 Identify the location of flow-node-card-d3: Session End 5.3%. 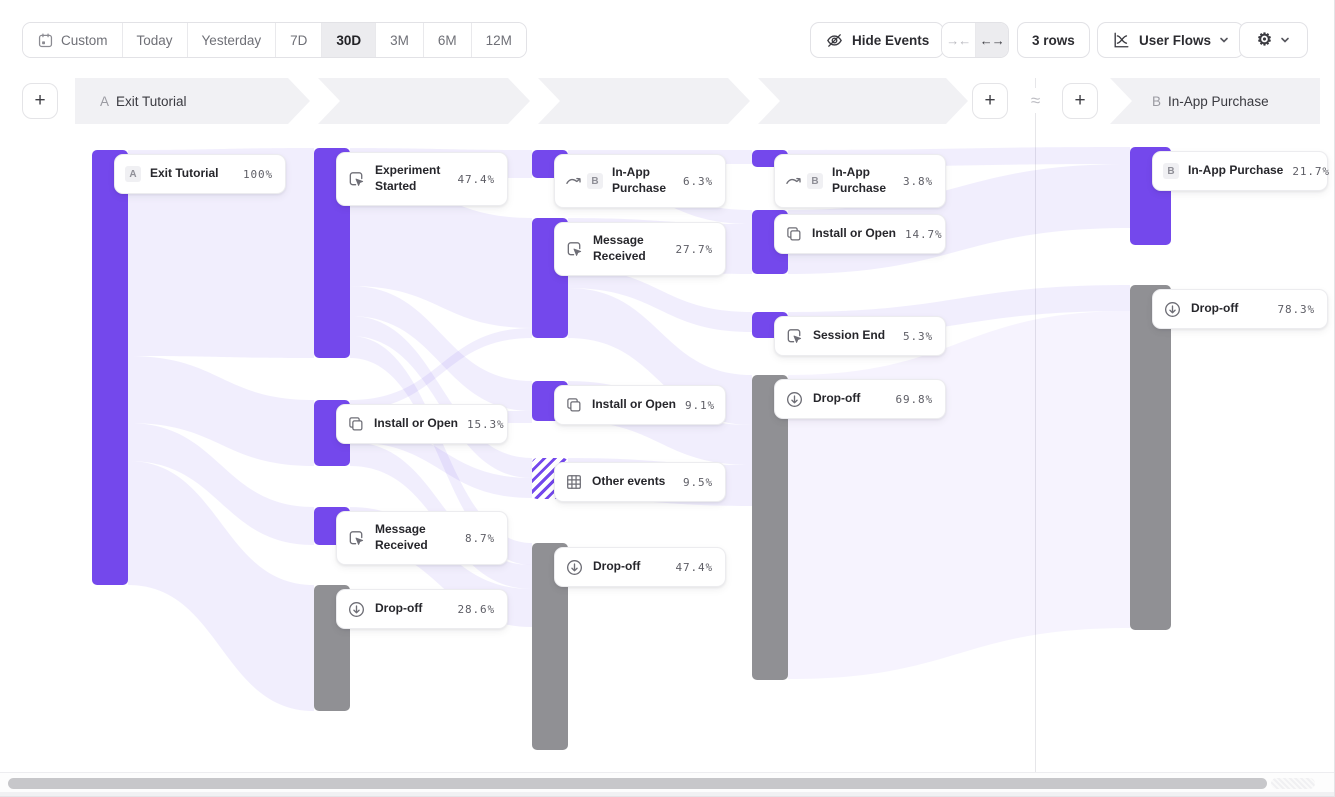
(860, 336).